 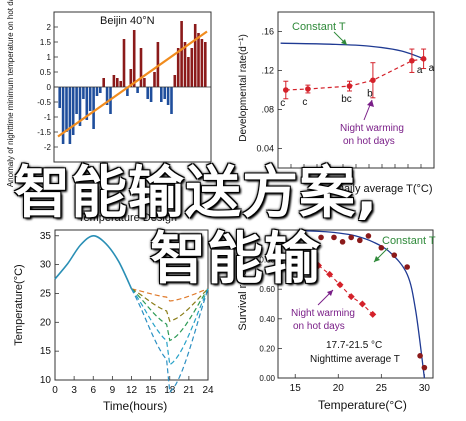 I want to click on design-night-curve, so click(x=170, y=305).